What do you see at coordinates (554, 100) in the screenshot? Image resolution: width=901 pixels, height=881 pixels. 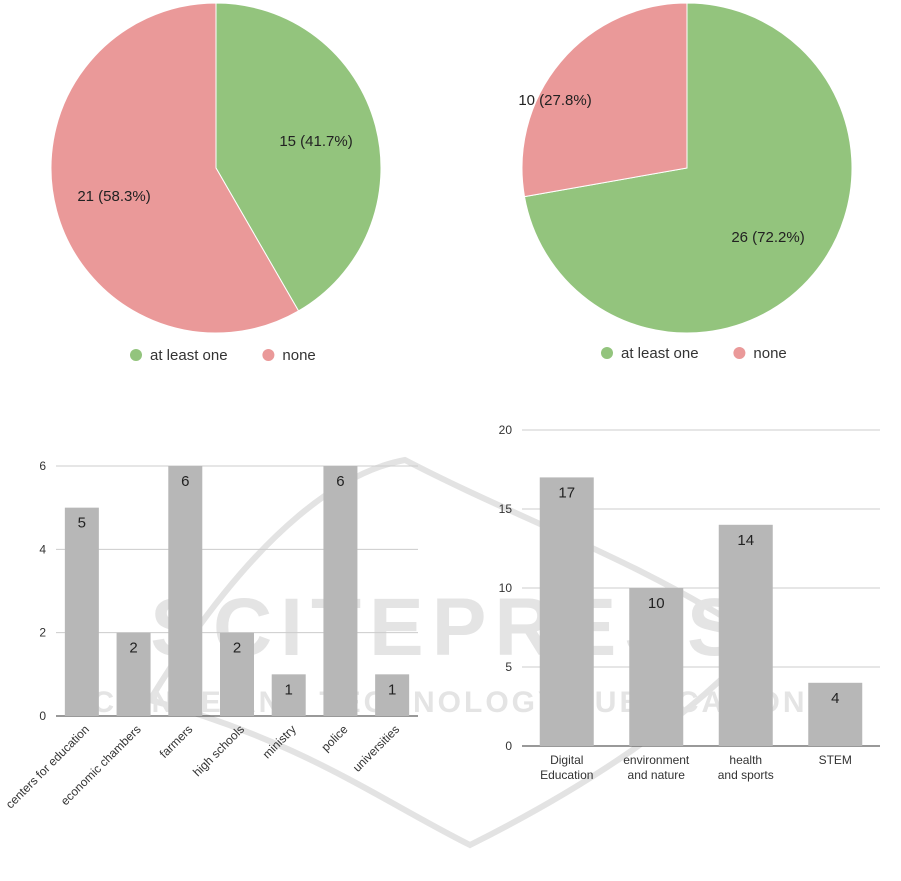 I see `pie-slice-label: 10 (27.8%)` at bounding box center [554, 100].